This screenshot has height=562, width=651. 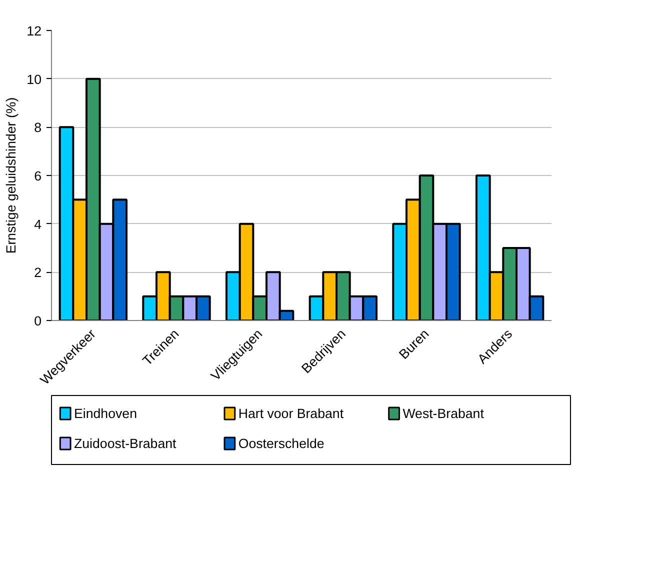 I want to click on y-tick-label: 6, so click(x=38, y=176).